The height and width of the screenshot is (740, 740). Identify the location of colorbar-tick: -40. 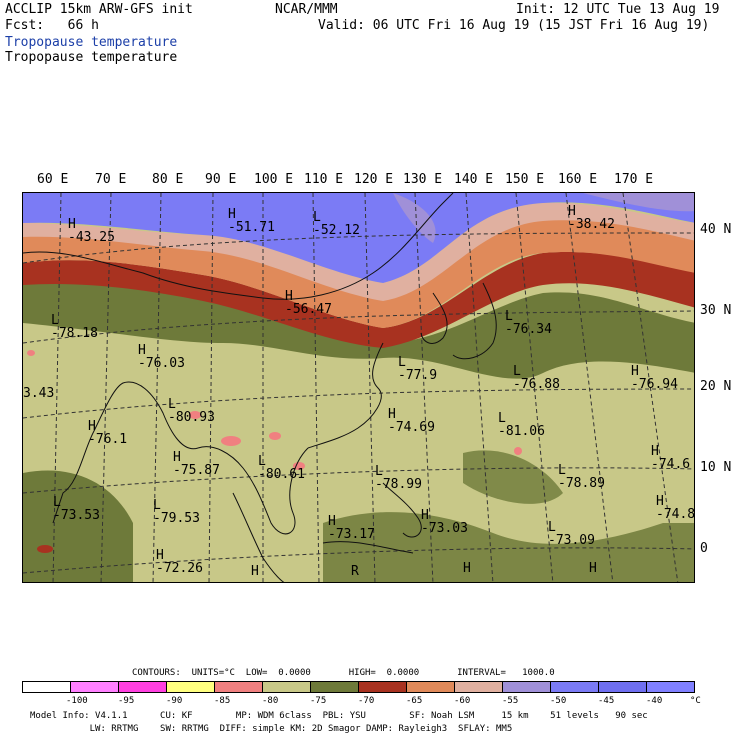
(654, 701).